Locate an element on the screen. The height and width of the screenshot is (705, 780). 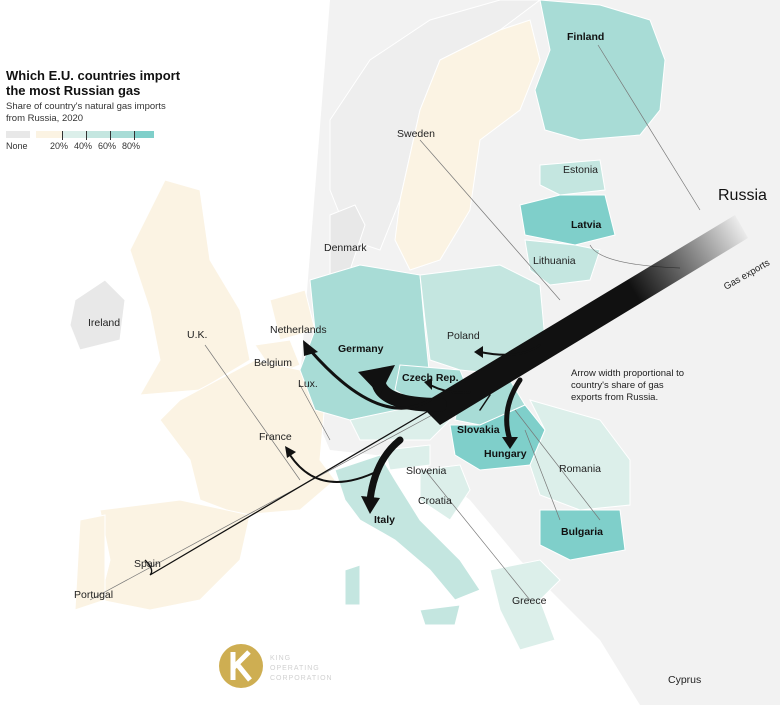
swatch-none is located at coordinates (18, 134).